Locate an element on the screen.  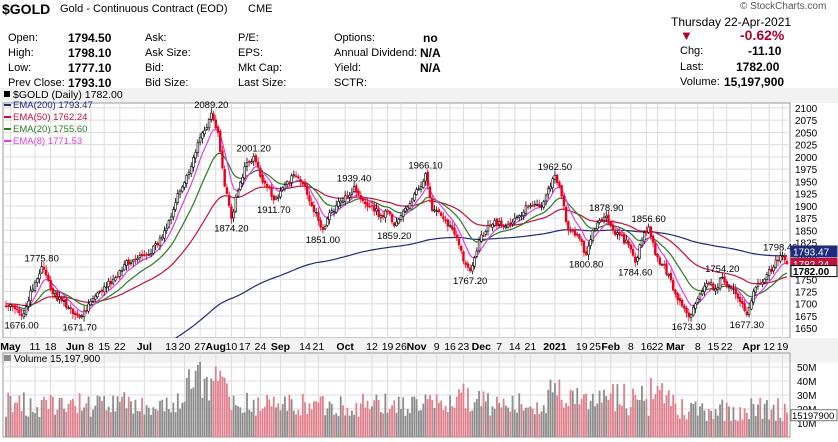
x-tick-label: 25 is located at coordinates (595, 347).